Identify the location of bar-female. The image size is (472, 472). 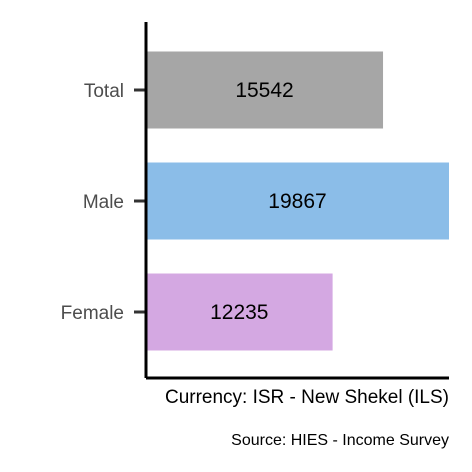
(239, 312).